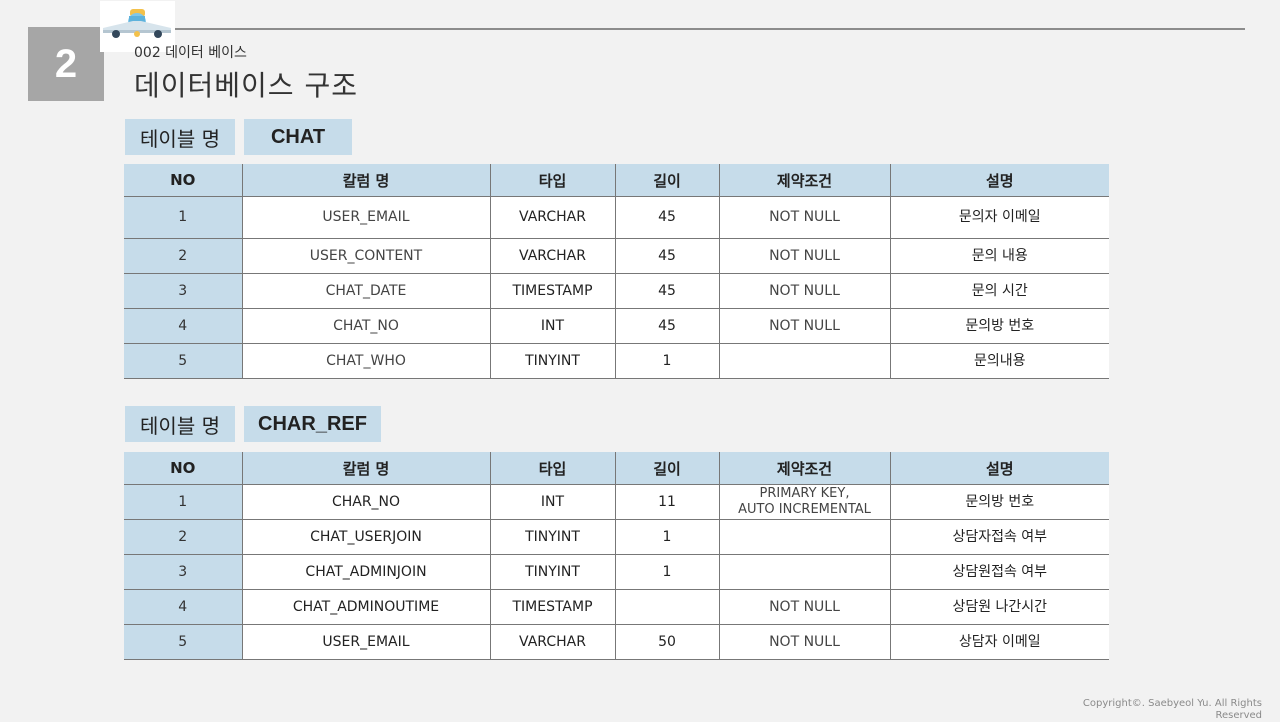  What do you see at coordinates (366, 502) in the screenshot?
I see `column-name: CHAR_NO` at bounding box center [366, 502].